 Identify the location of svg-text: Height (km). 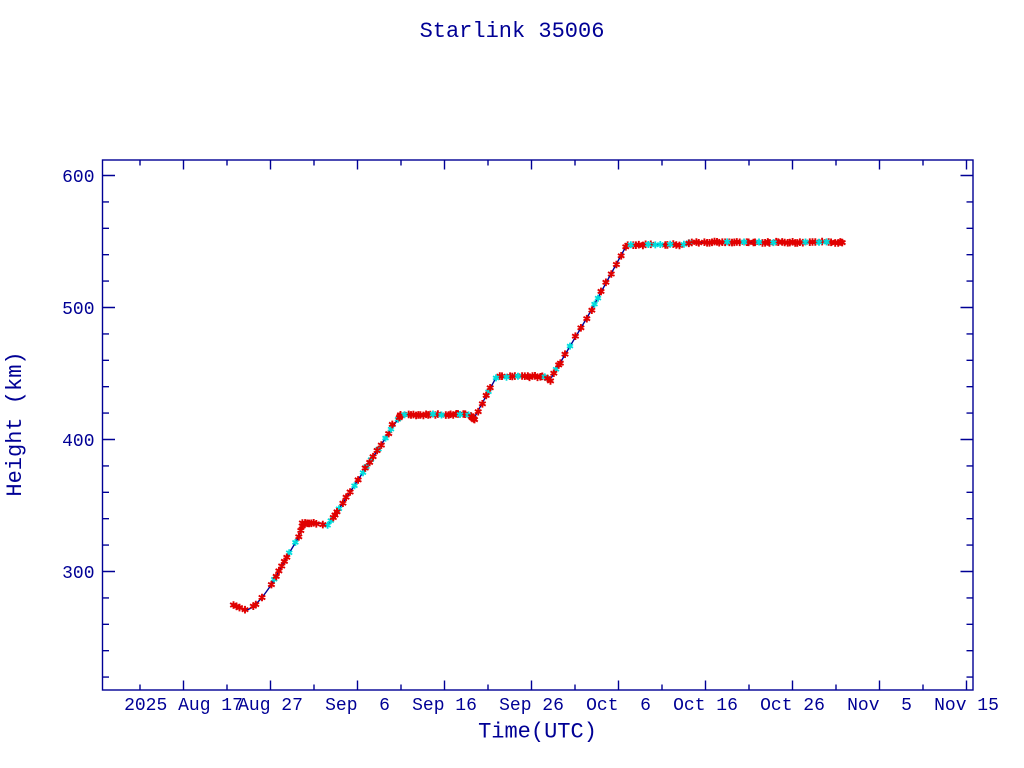
(15, 423).